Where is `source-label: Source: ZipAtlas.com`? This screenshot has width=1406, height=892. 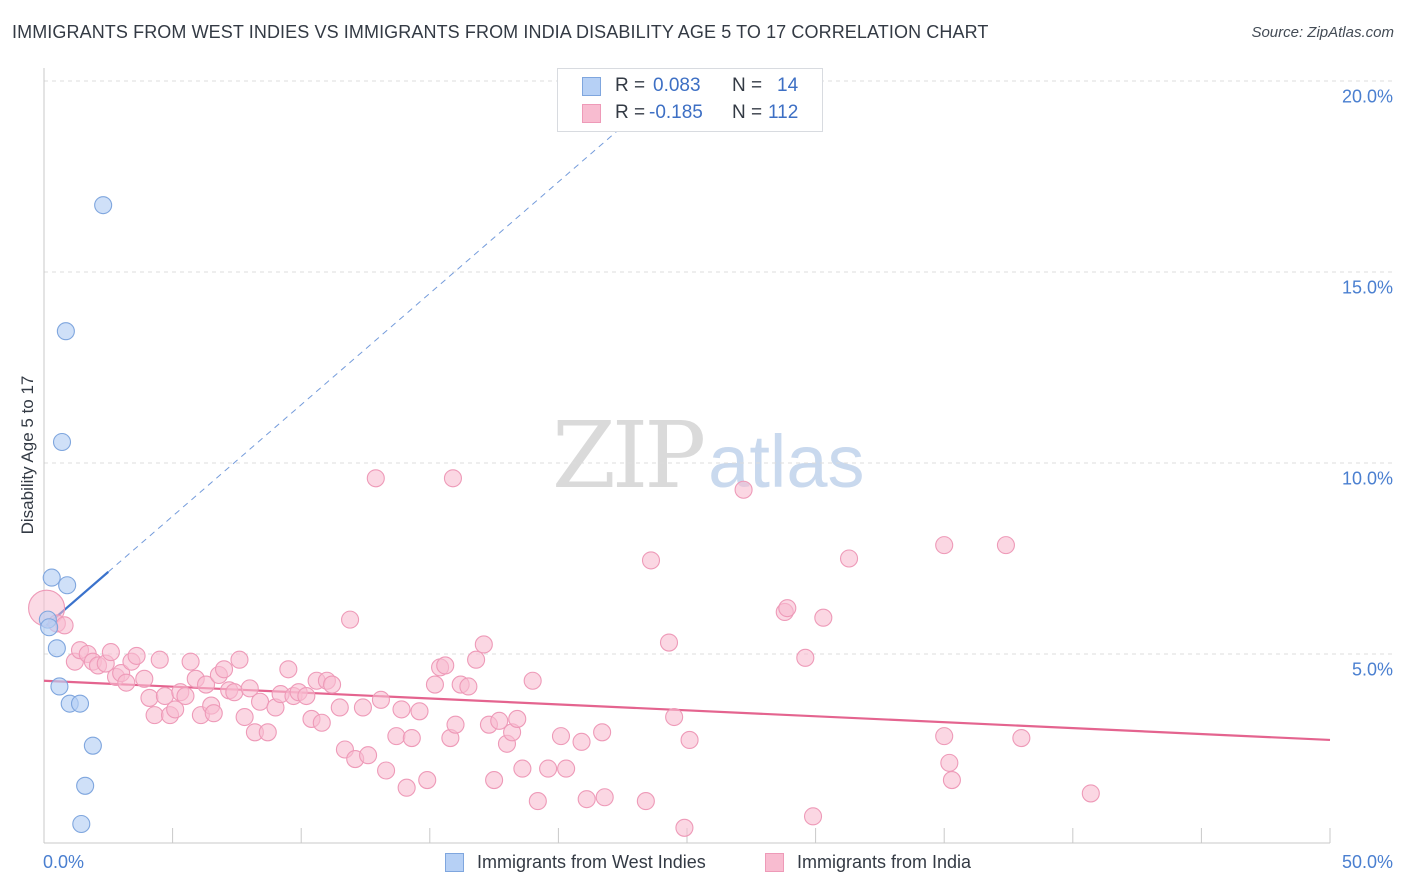
source-label: Source: ZipAtlas.com is located at coordinates (1322, 32).